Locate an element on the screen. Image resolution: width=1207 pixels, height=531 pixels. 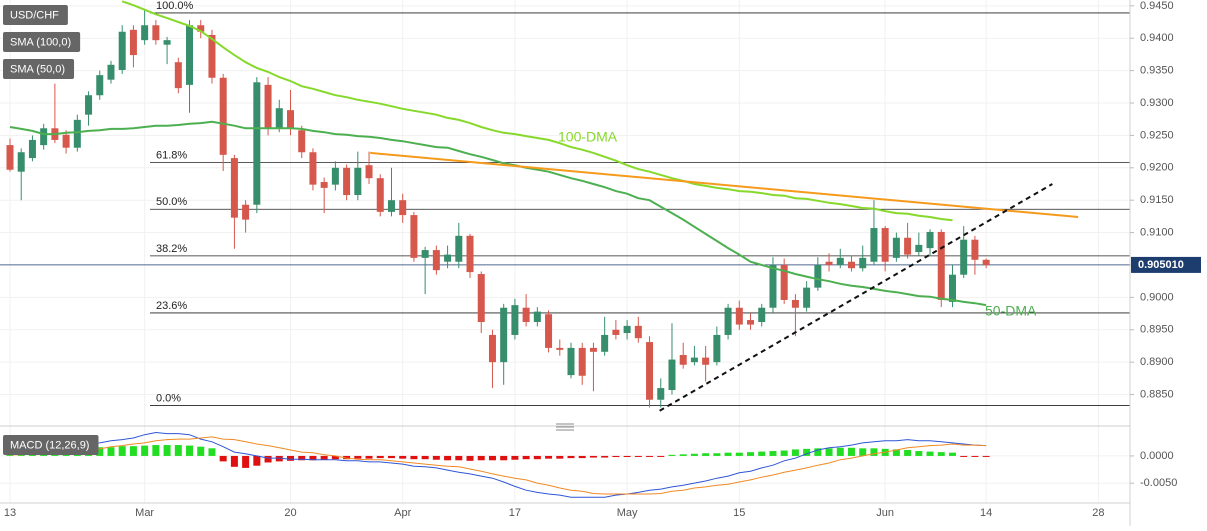
x-tick-label: 17 is located at coordinates (515, 513).